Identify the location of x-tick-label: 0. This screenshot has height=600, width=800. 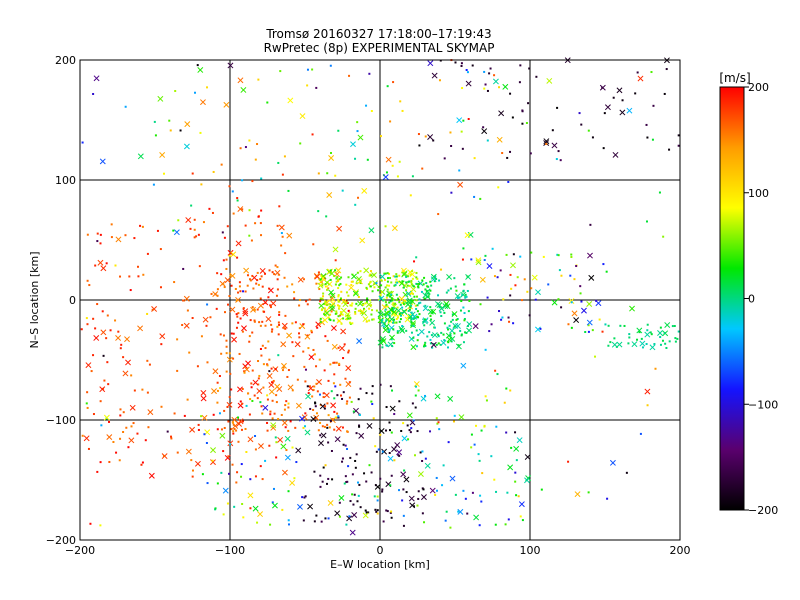
(380, 550).